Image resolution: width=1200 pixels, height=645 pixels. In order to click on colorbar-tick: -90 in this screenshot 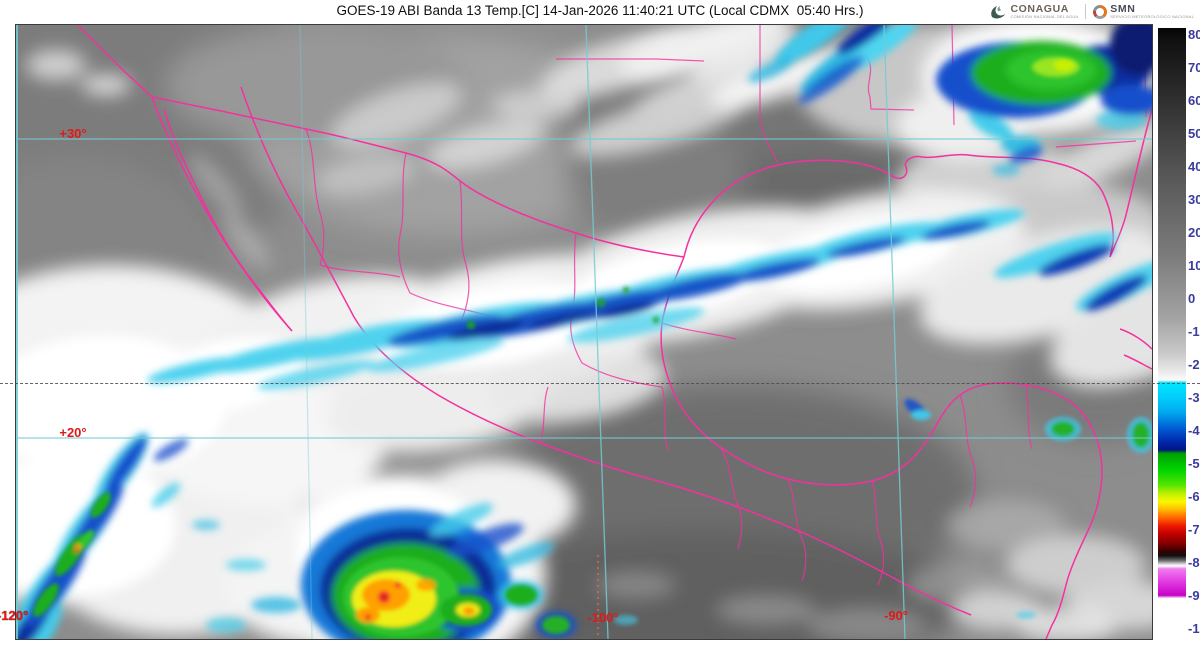, I will do `click(1194, 595)`.